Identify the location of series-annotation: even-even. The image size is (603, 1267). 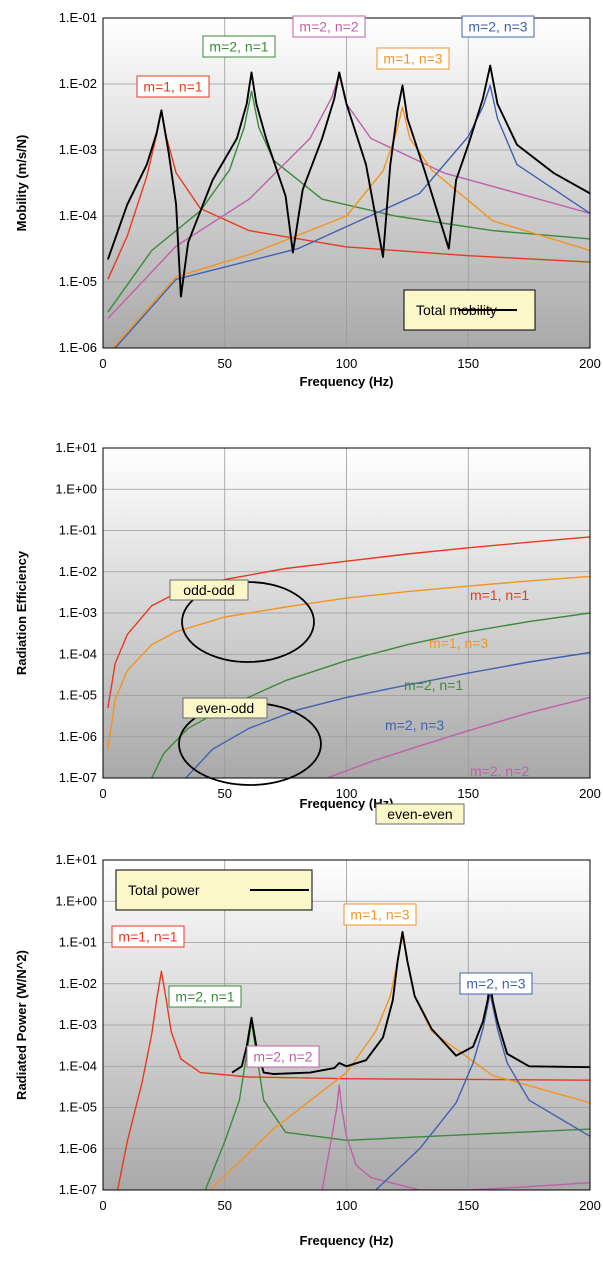
(419, 814).